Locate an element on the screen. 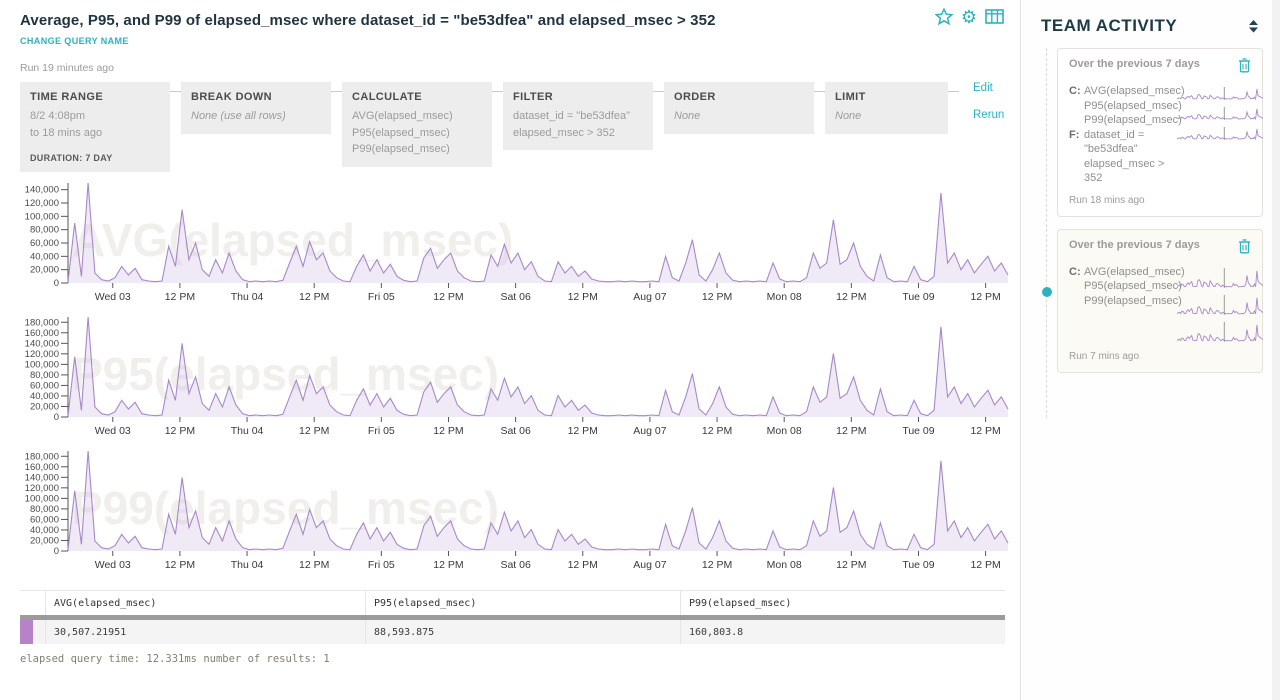  rerun-link: Rerun is located at coordinates (989, 115).